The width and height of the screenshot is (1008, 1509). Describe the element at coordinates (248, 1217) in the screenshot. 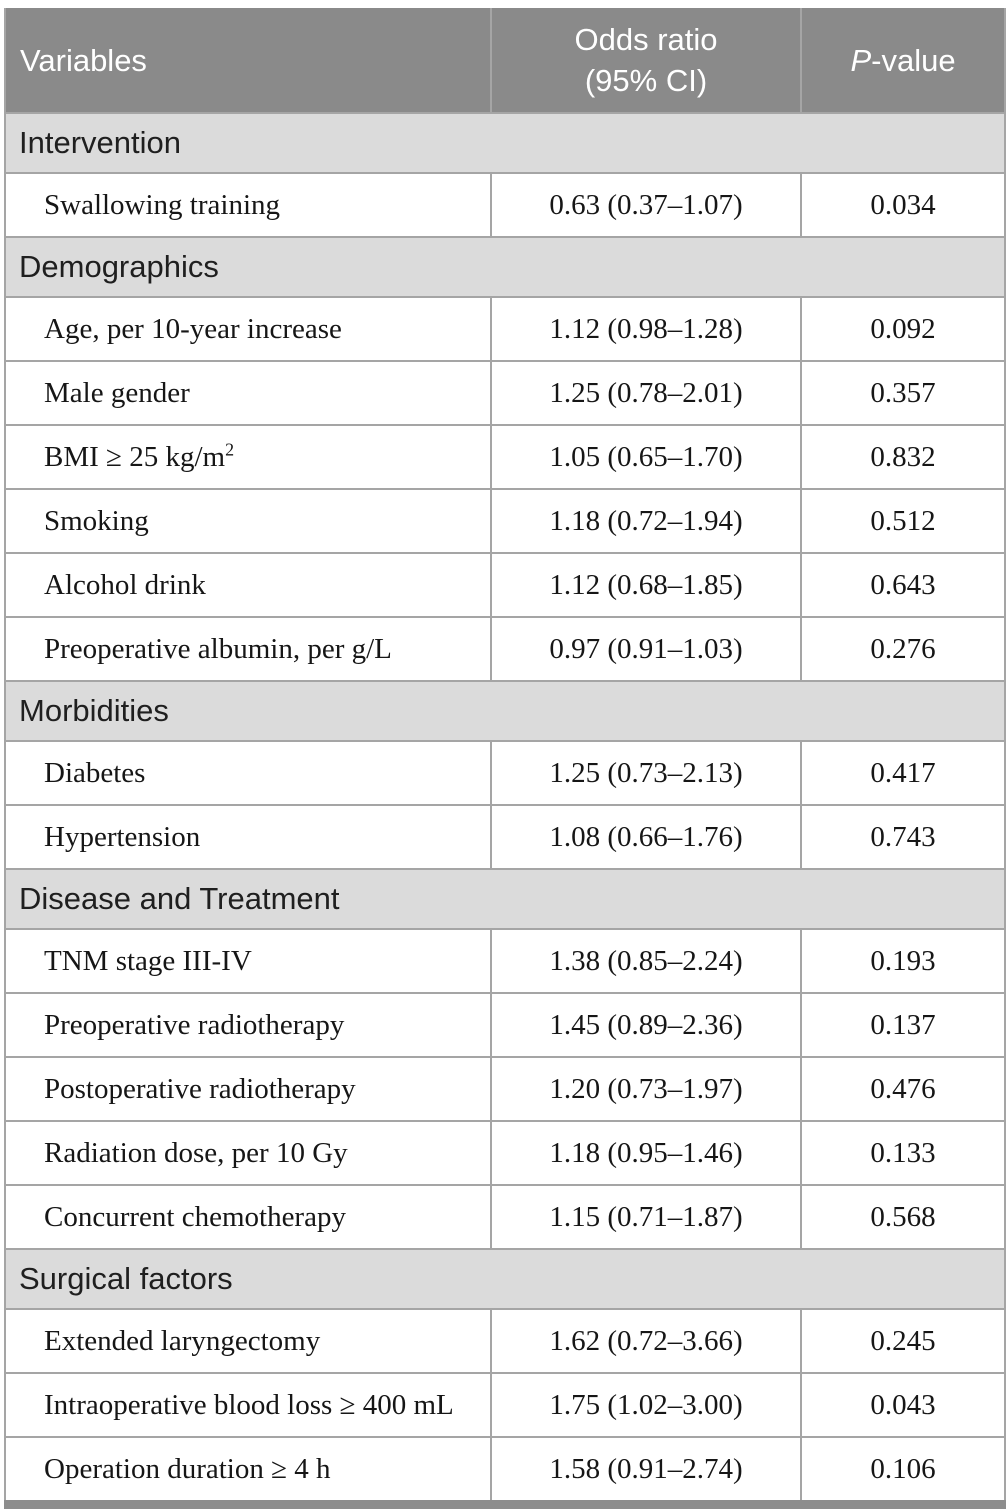

I see `row-label: Concurrent chemotherapy` at that location.